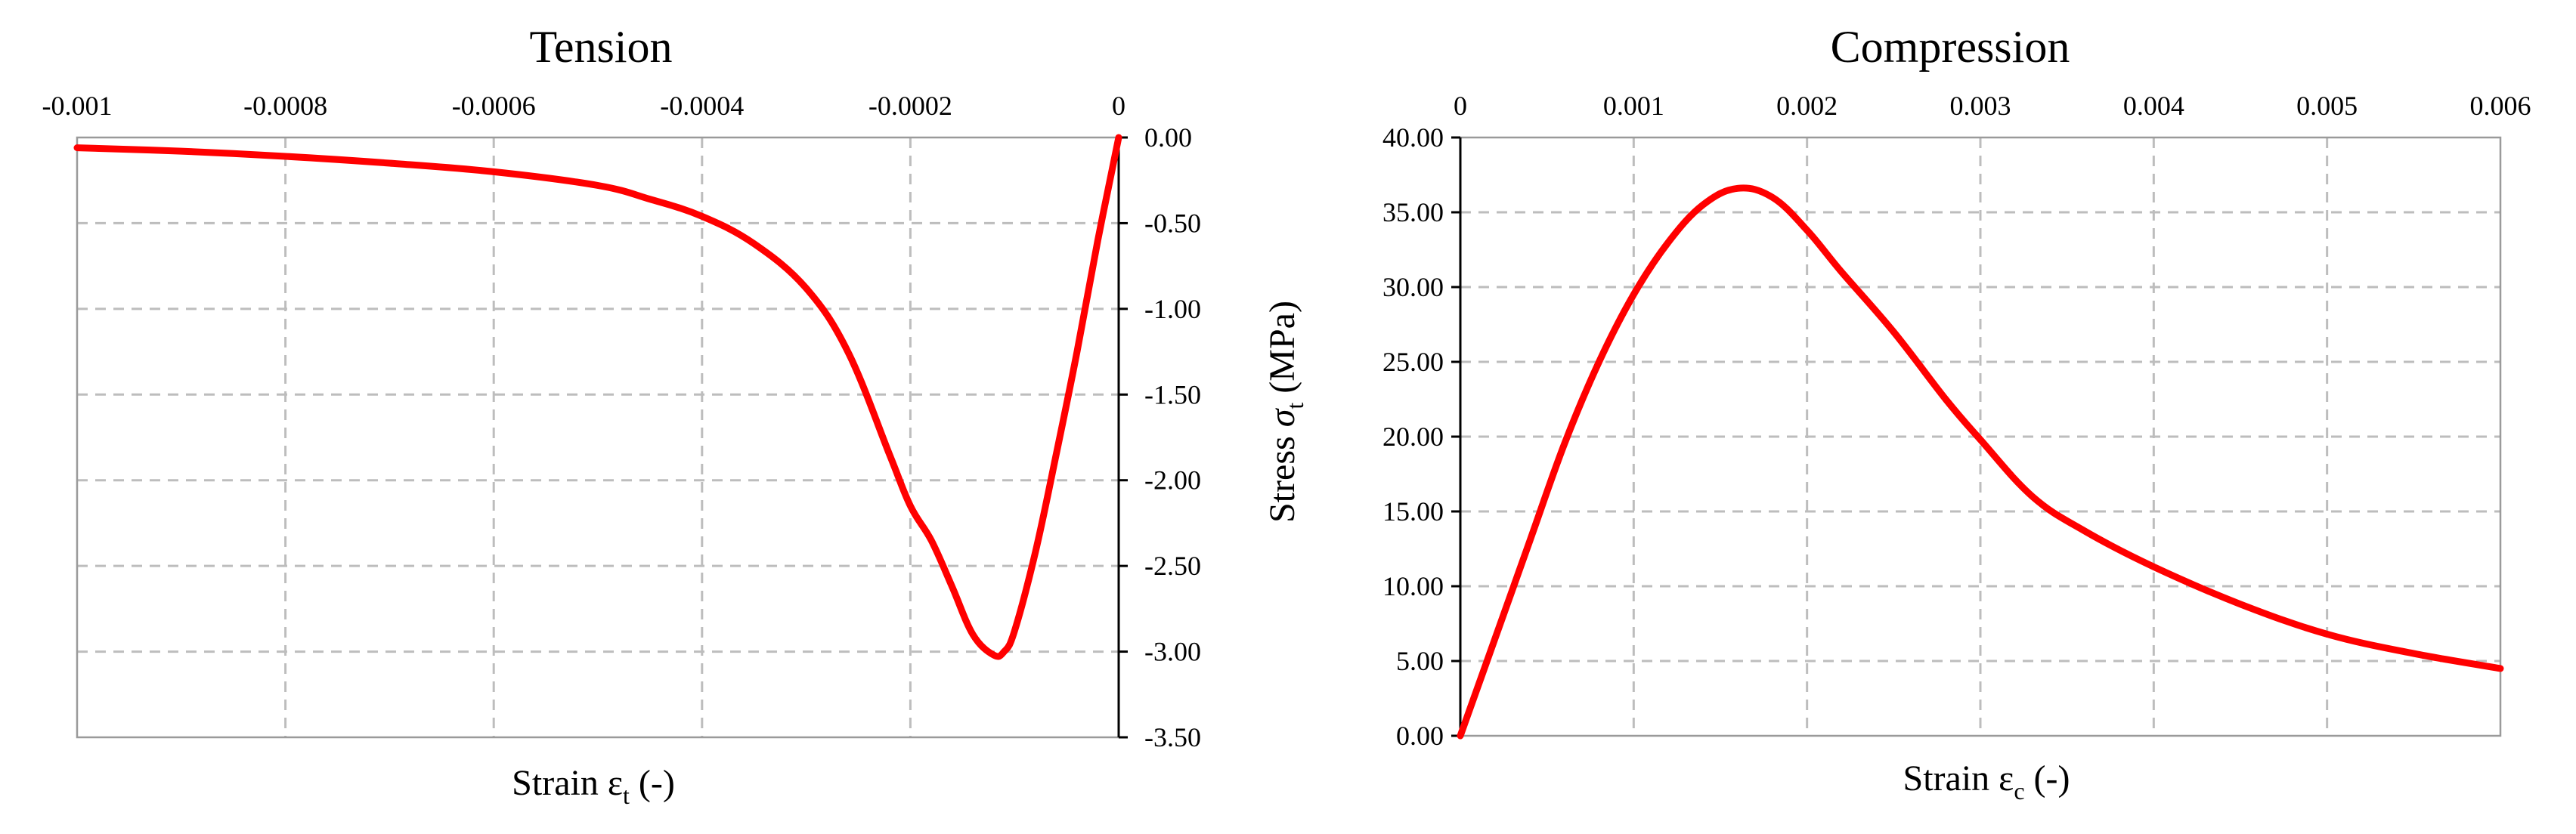 The height and width of the screenshot is (834, 2576). Describe the element at coordinates (1413, 511) in the screenshot. I see `c-y-tick-label: 15.00` at that location.